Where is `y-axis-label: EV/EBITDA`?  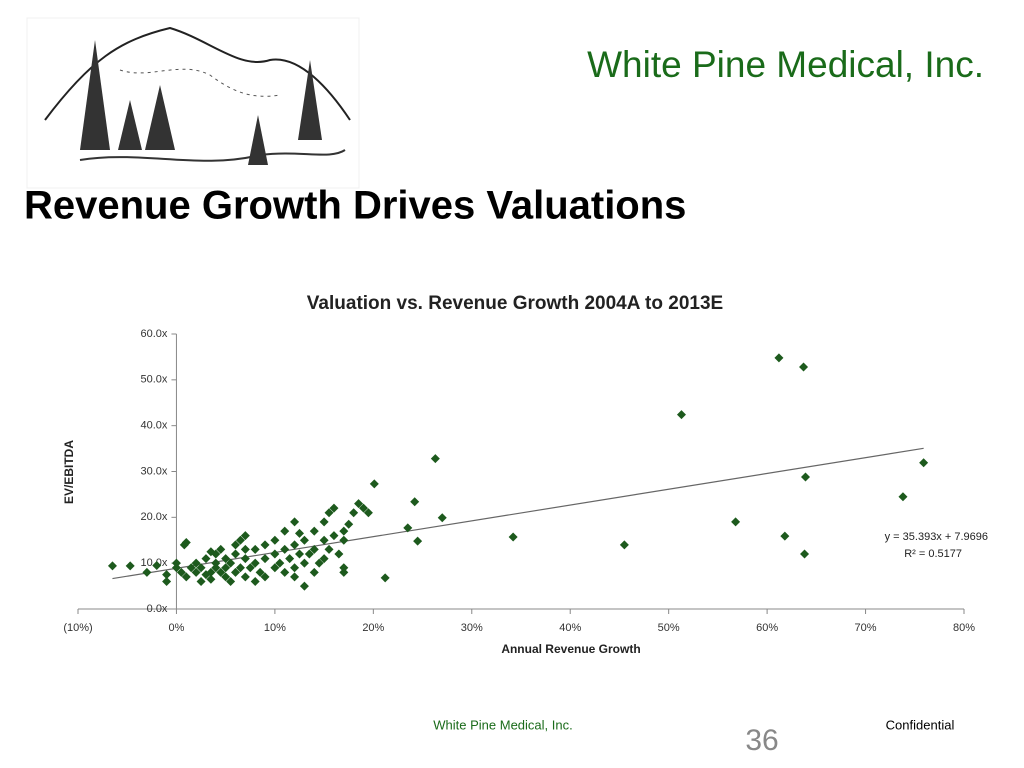 y-axis-label: EV/EBITDA is located at coordinates (69, 472).